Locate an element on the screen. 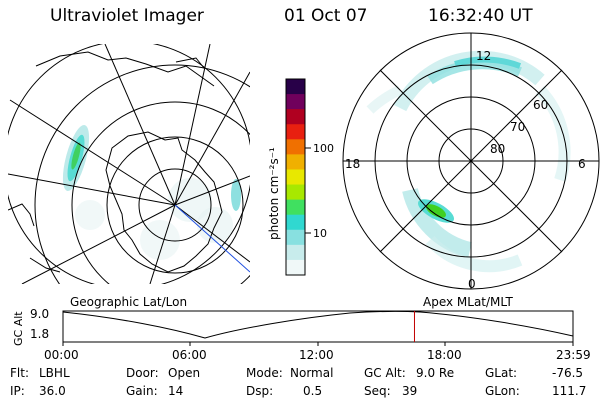 The width and height of the screenshot is (600, 400). apex-label: Apex MLat/MLT is located at coordinates (468, 302).